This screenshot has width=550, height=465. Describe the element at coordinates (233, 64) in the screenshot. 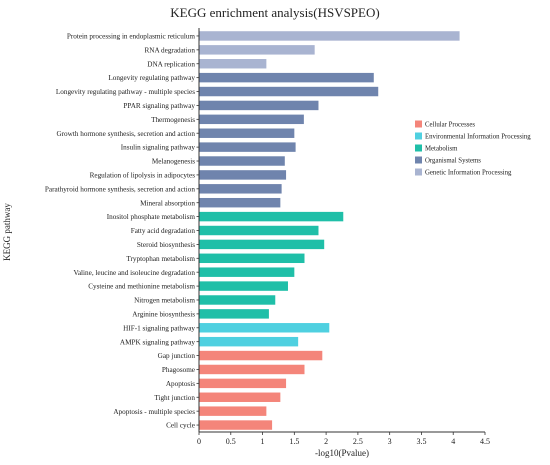

I see `bar-dna-replication` at that location.